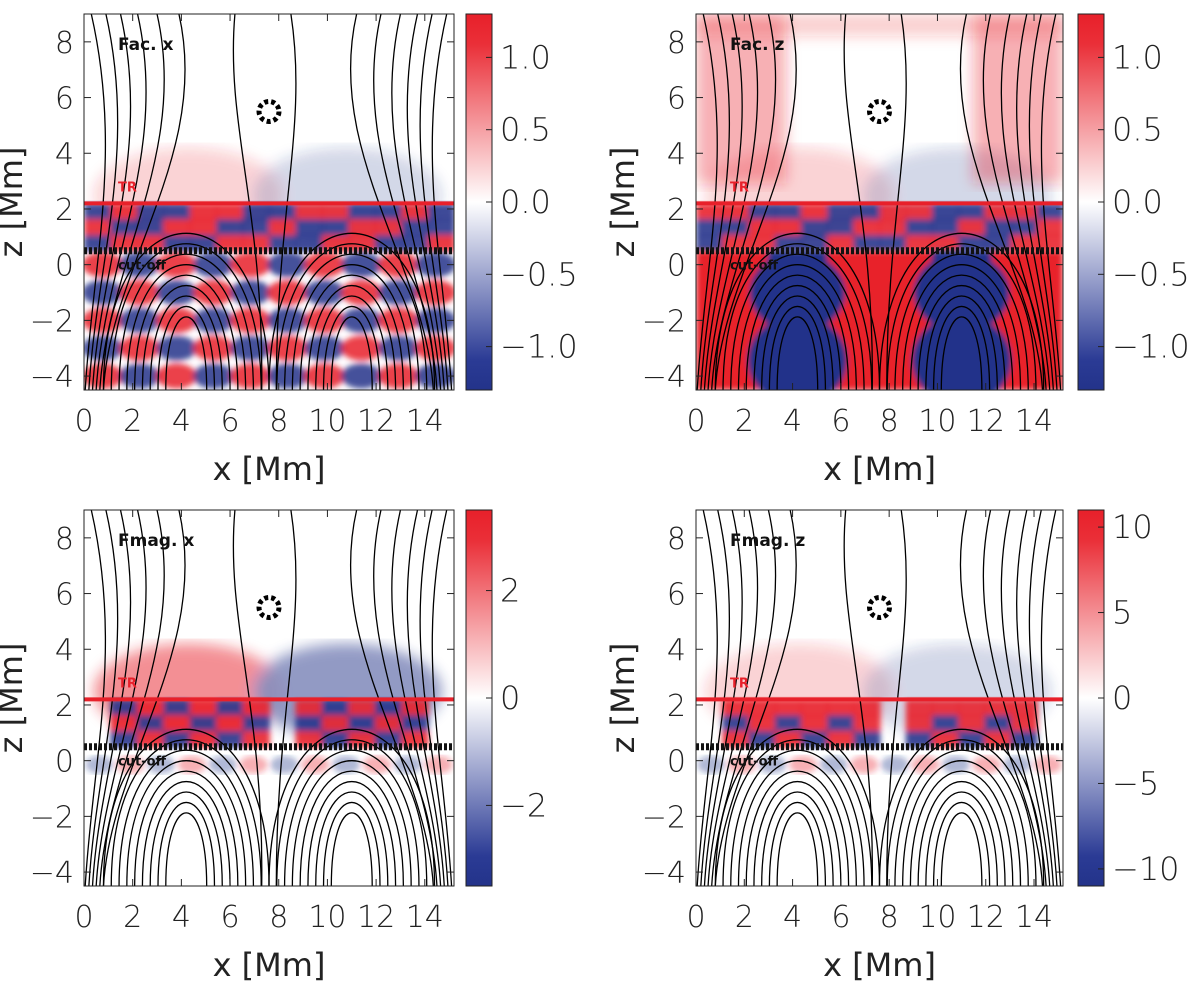 The height and width of the screenshot is (985, 1200). What do you see at coordinates (676, 706) in the screenshot?
I see `y-tick-label: 2` at bounding box center [676, 706].